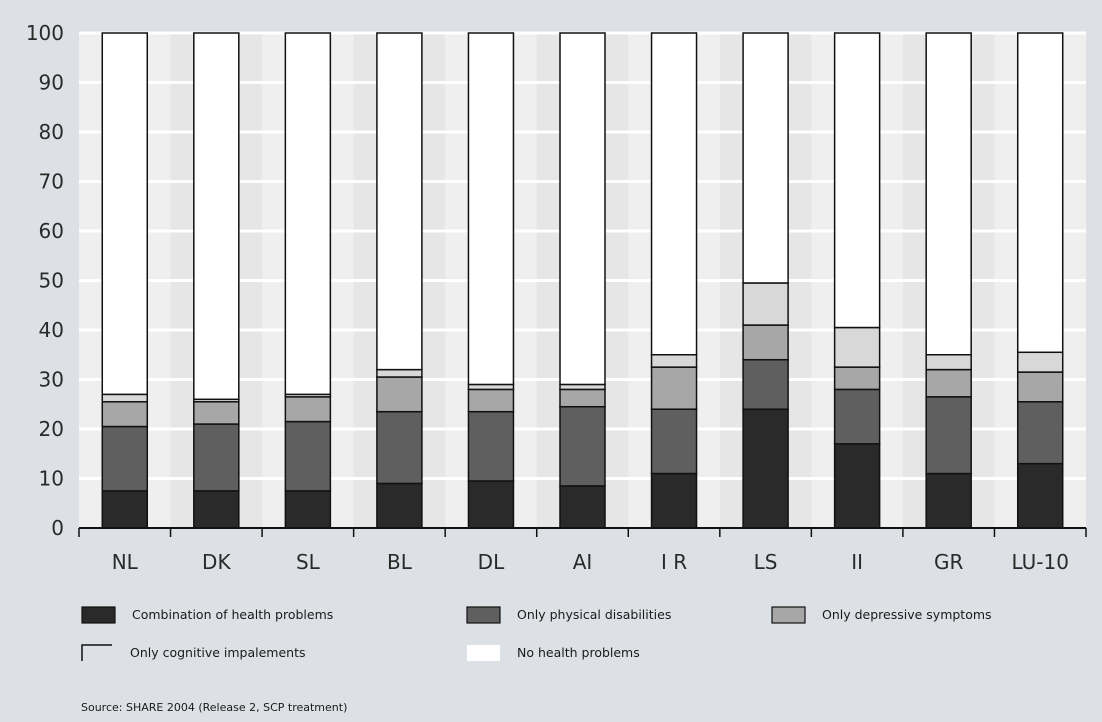  What do you see at coordinates (674, 562) in the screenshot?
I see `category-label: I R` at bounding box center [674, 562].